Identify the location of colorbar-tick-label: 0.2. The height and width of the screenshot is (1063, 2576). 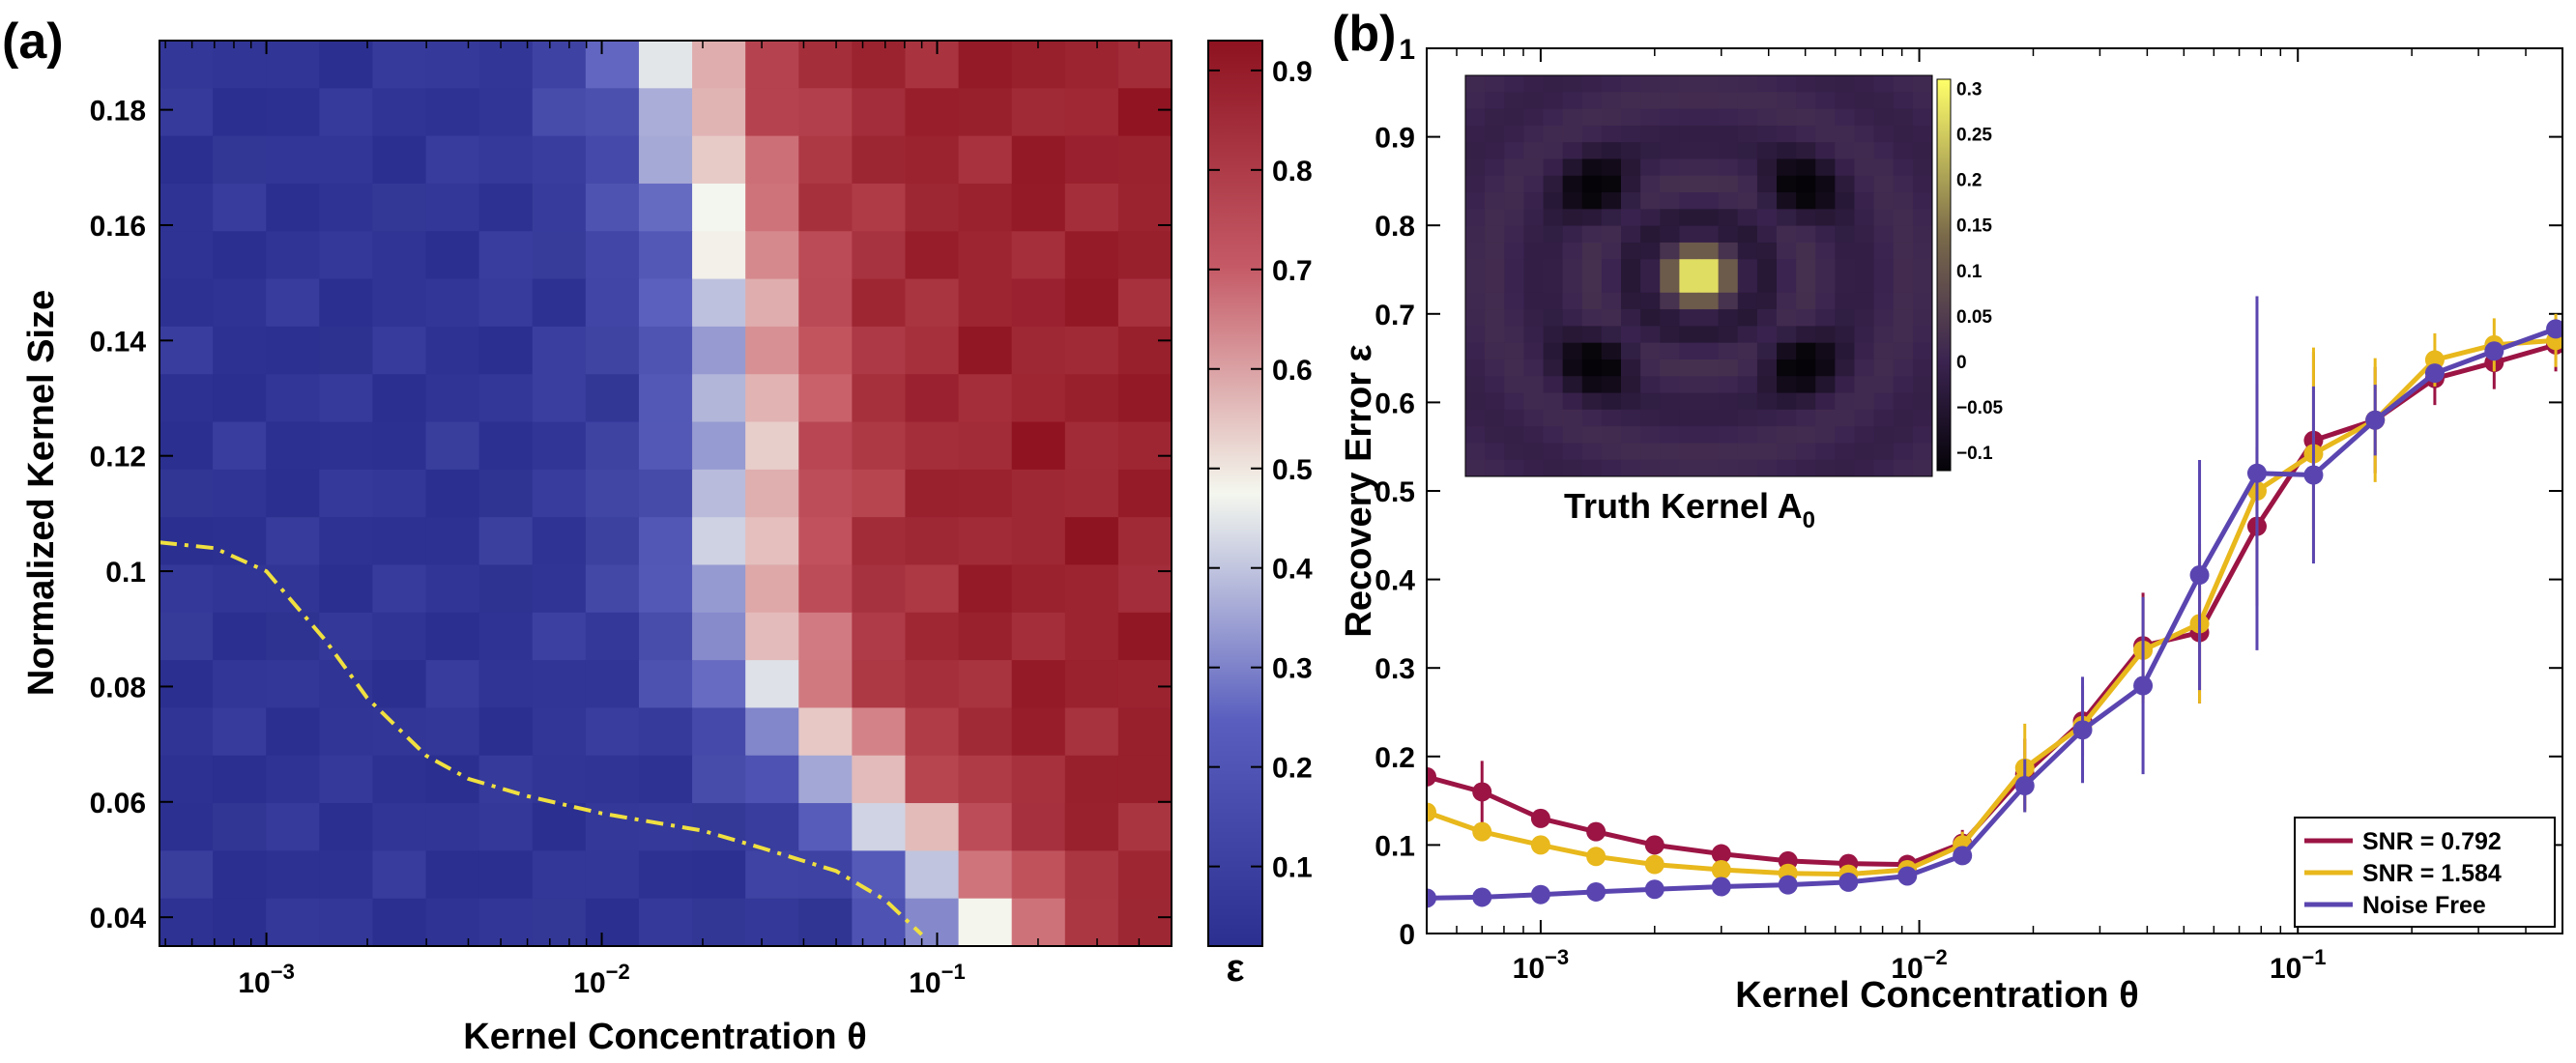
(1292, 769).